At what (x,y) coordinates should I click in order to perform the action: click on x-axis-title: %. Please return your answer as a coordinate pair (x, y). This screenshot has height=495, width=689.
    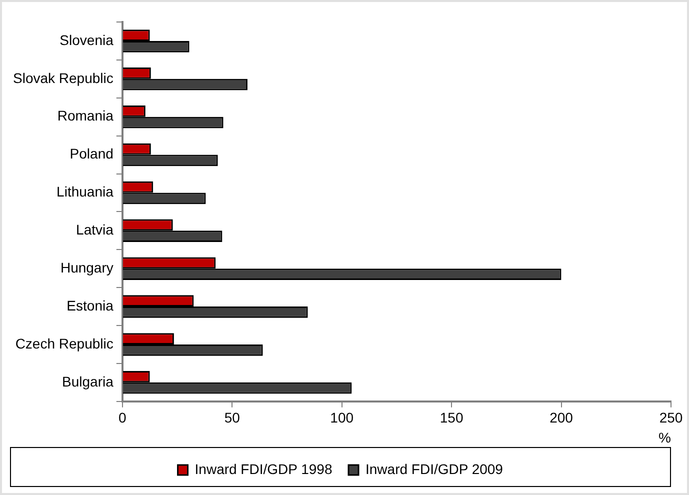
    Looking at the image, I should click on (664, 437).